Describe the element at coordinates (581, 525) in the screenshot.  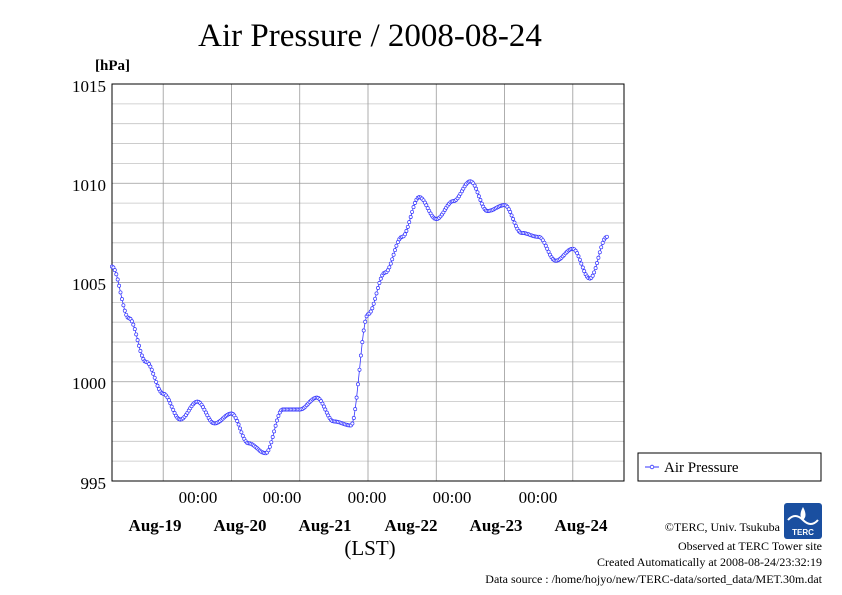
I see `x-date-label: Aug-24` at that location.